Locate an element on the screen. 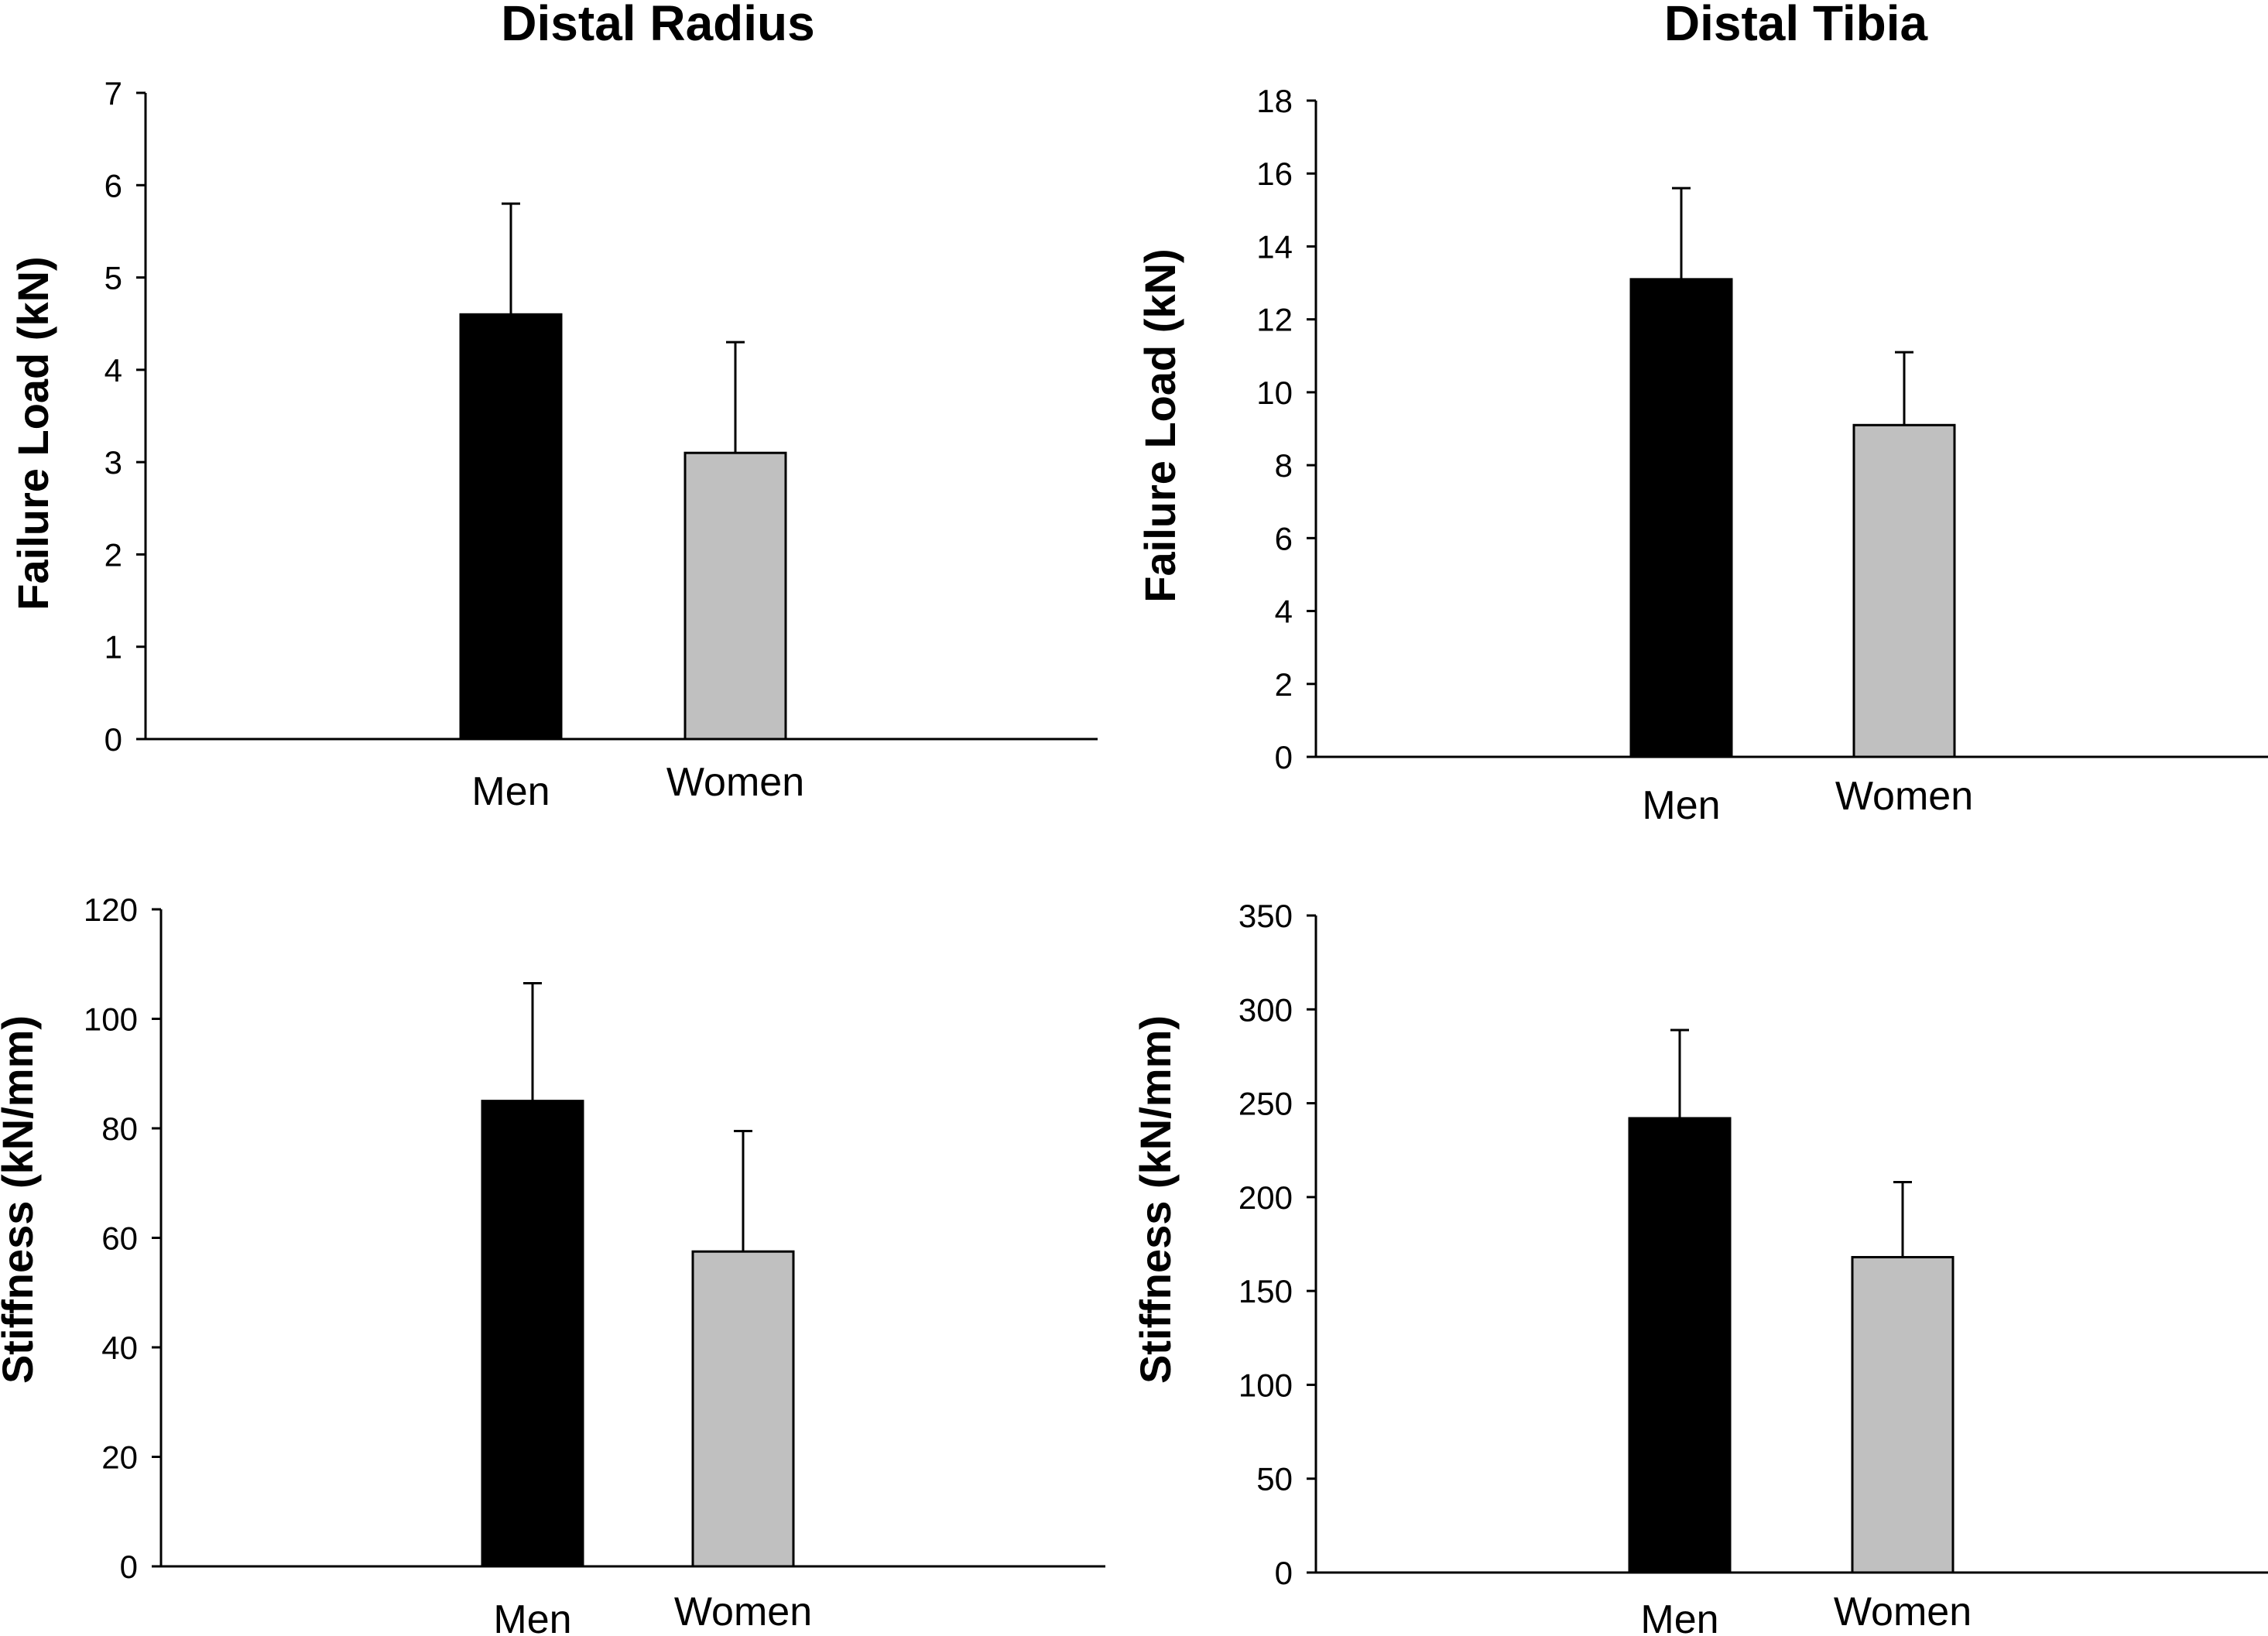  y-tick-label: 16 is located at coordinates (1274, 174).